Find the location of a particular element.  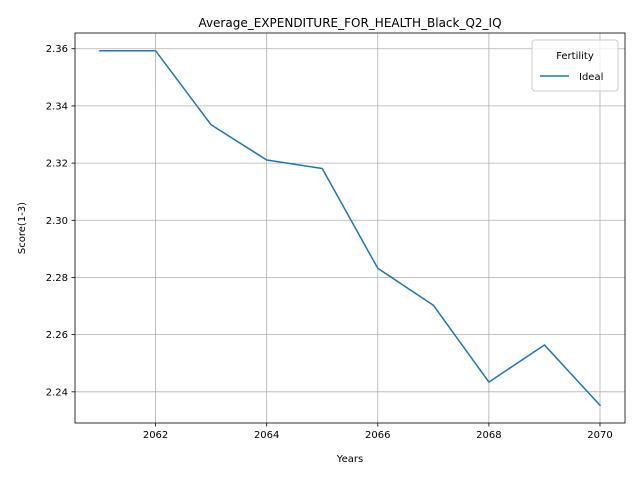

y-tick-label: 2.28 is located at coordinates (57, 278).